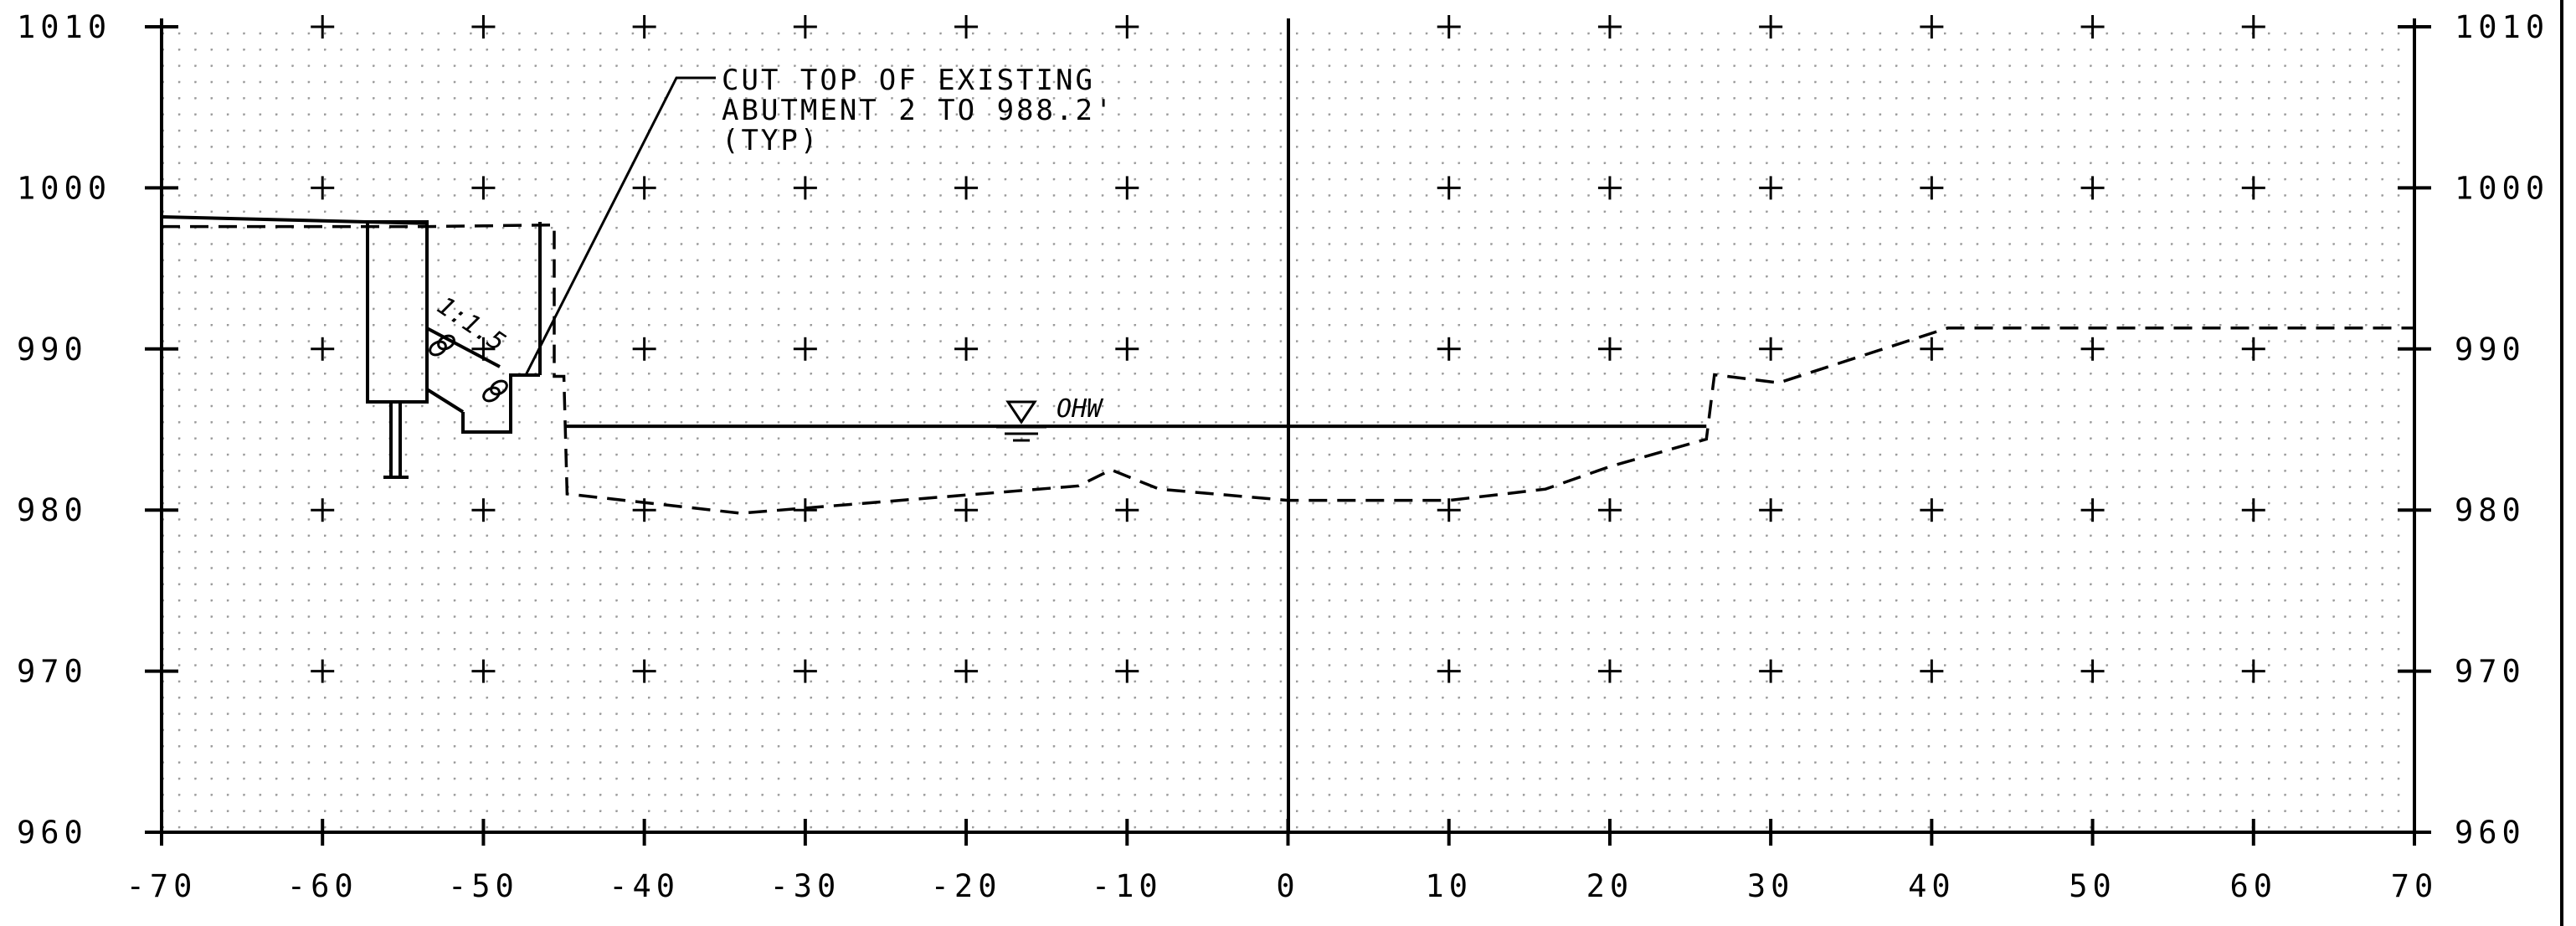 This screenshot has height=926, width=2576. Describe the element at coordinates (805, 886) in the screenshot. I see `x-tick-label: -30` at that location.